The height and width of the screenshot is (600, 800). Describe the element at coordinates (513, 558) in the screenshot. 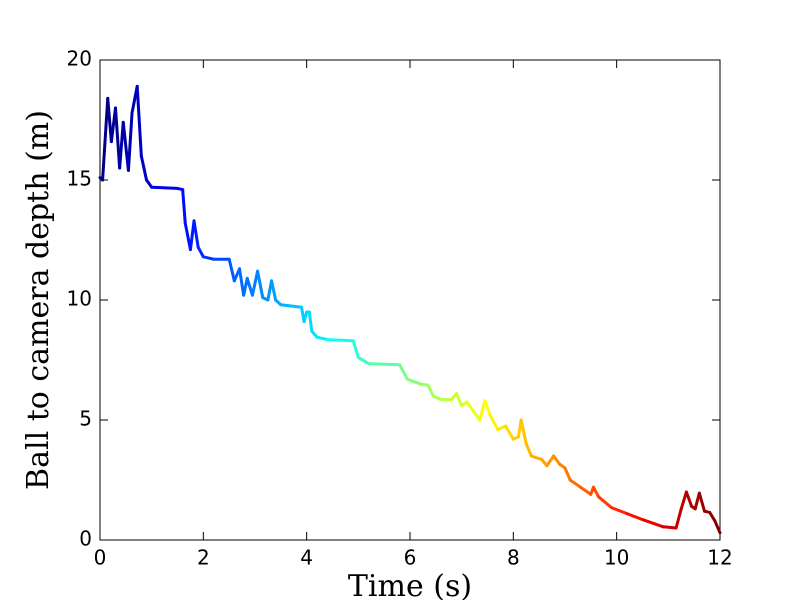

I see `x-tick-label: 8` at that location.